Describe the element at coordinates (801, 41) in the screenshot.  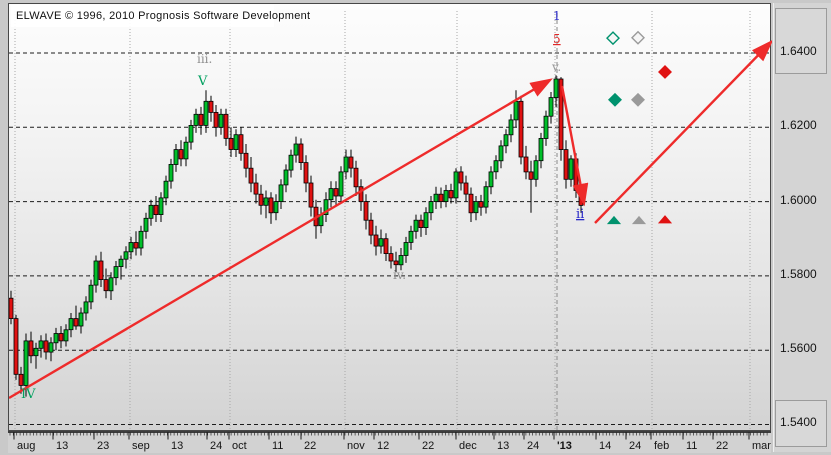
I see `price-axis-top-cap` at that location.